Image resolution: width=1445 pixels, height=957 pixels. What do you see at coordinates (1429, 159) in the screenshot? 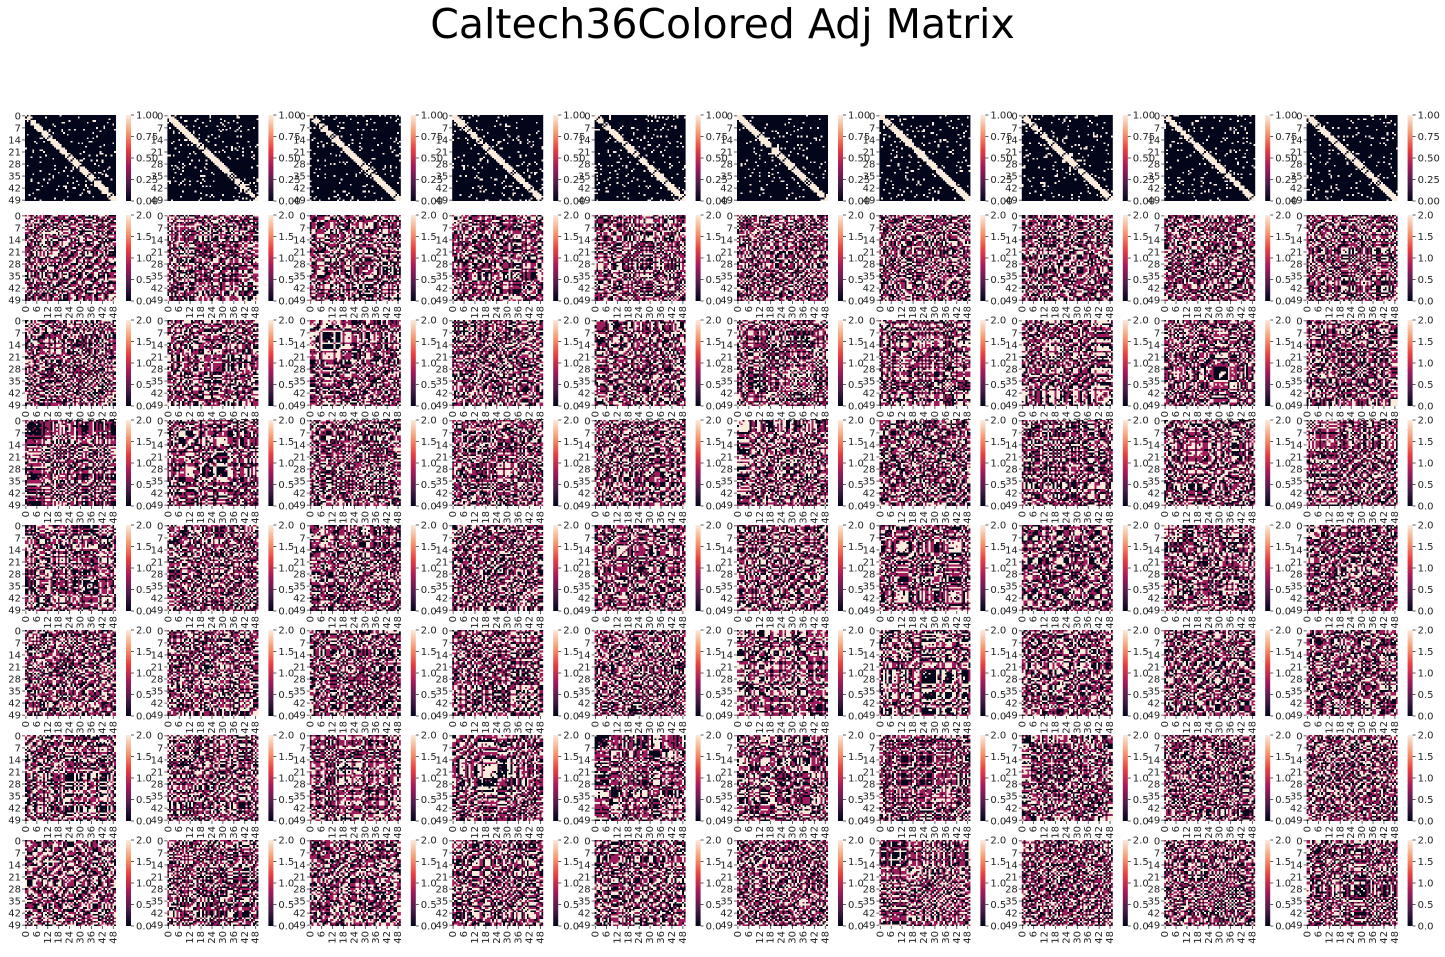
I see `colorbar-tick-label: 0.50` at bounding box center [1429, 159].